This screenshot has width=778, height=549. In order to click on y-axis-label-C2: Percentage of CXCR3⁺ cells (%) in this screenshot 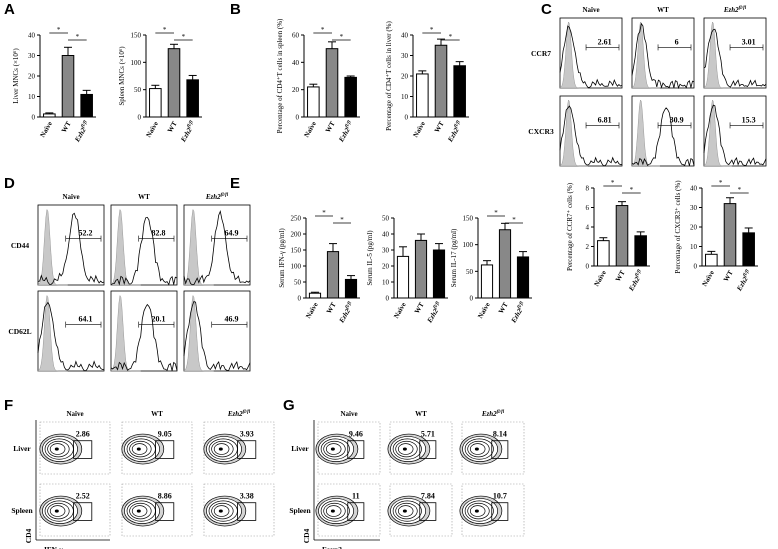, I will do `click(678, 227)`.